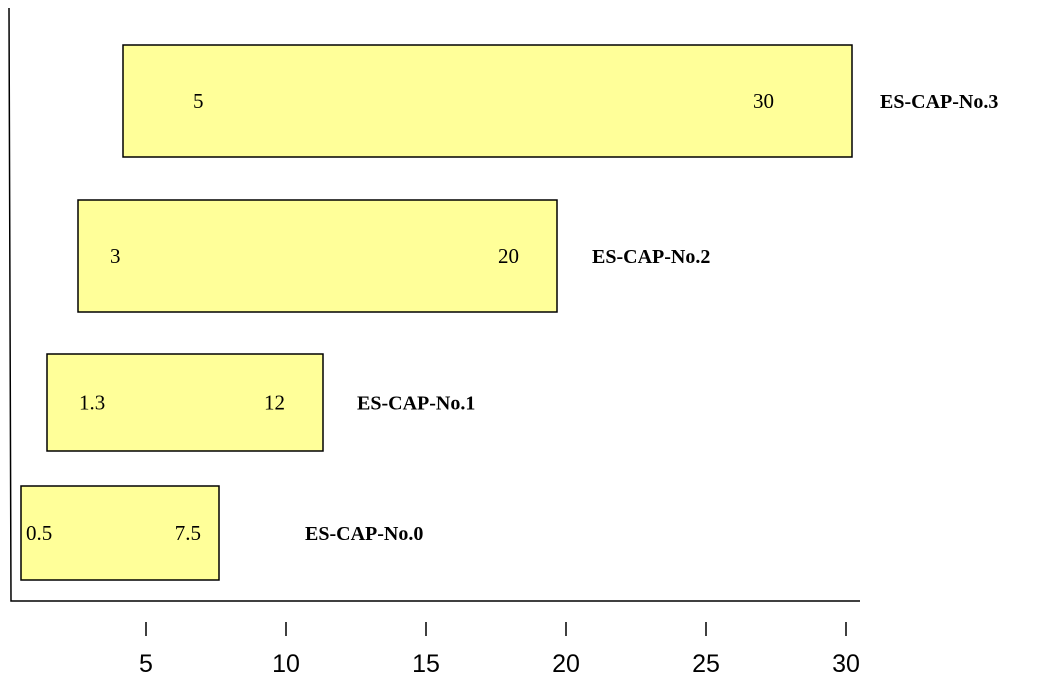  What do you see at coordinates (364, 534) in the screenshot?
I see `bar-category-label: ES-CAP-No.0` at bounding box center [364, 534].